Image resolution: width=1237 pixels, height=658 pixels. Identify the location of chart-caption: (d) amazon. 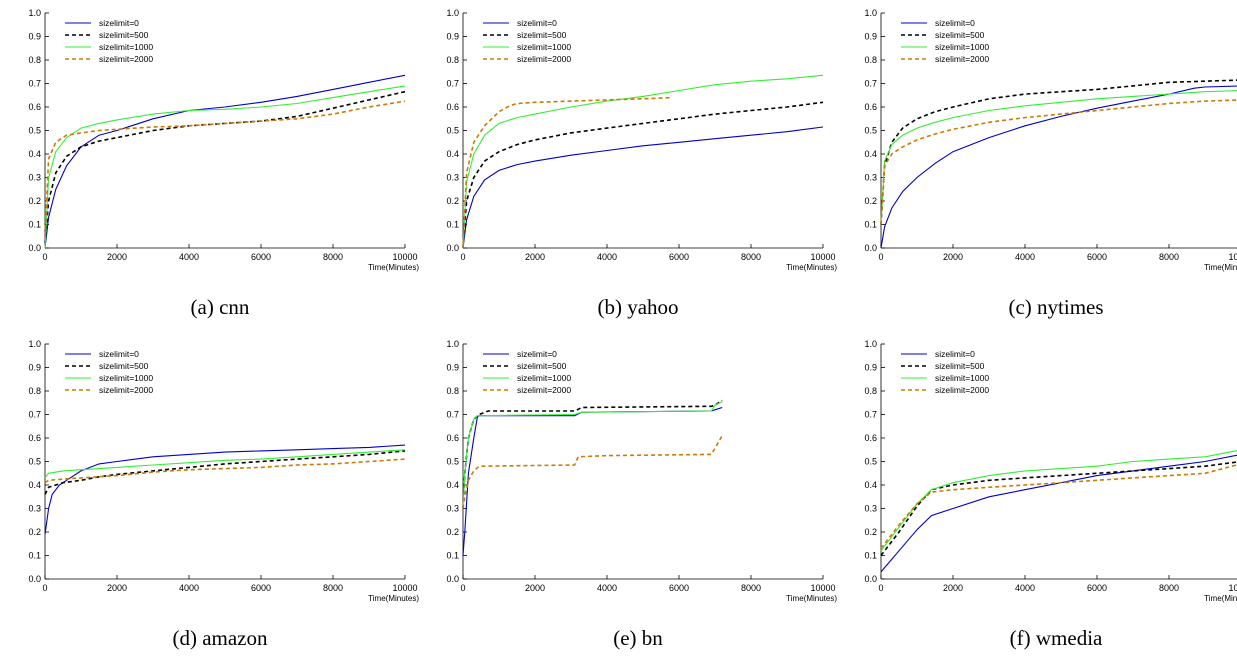
(220, 638).